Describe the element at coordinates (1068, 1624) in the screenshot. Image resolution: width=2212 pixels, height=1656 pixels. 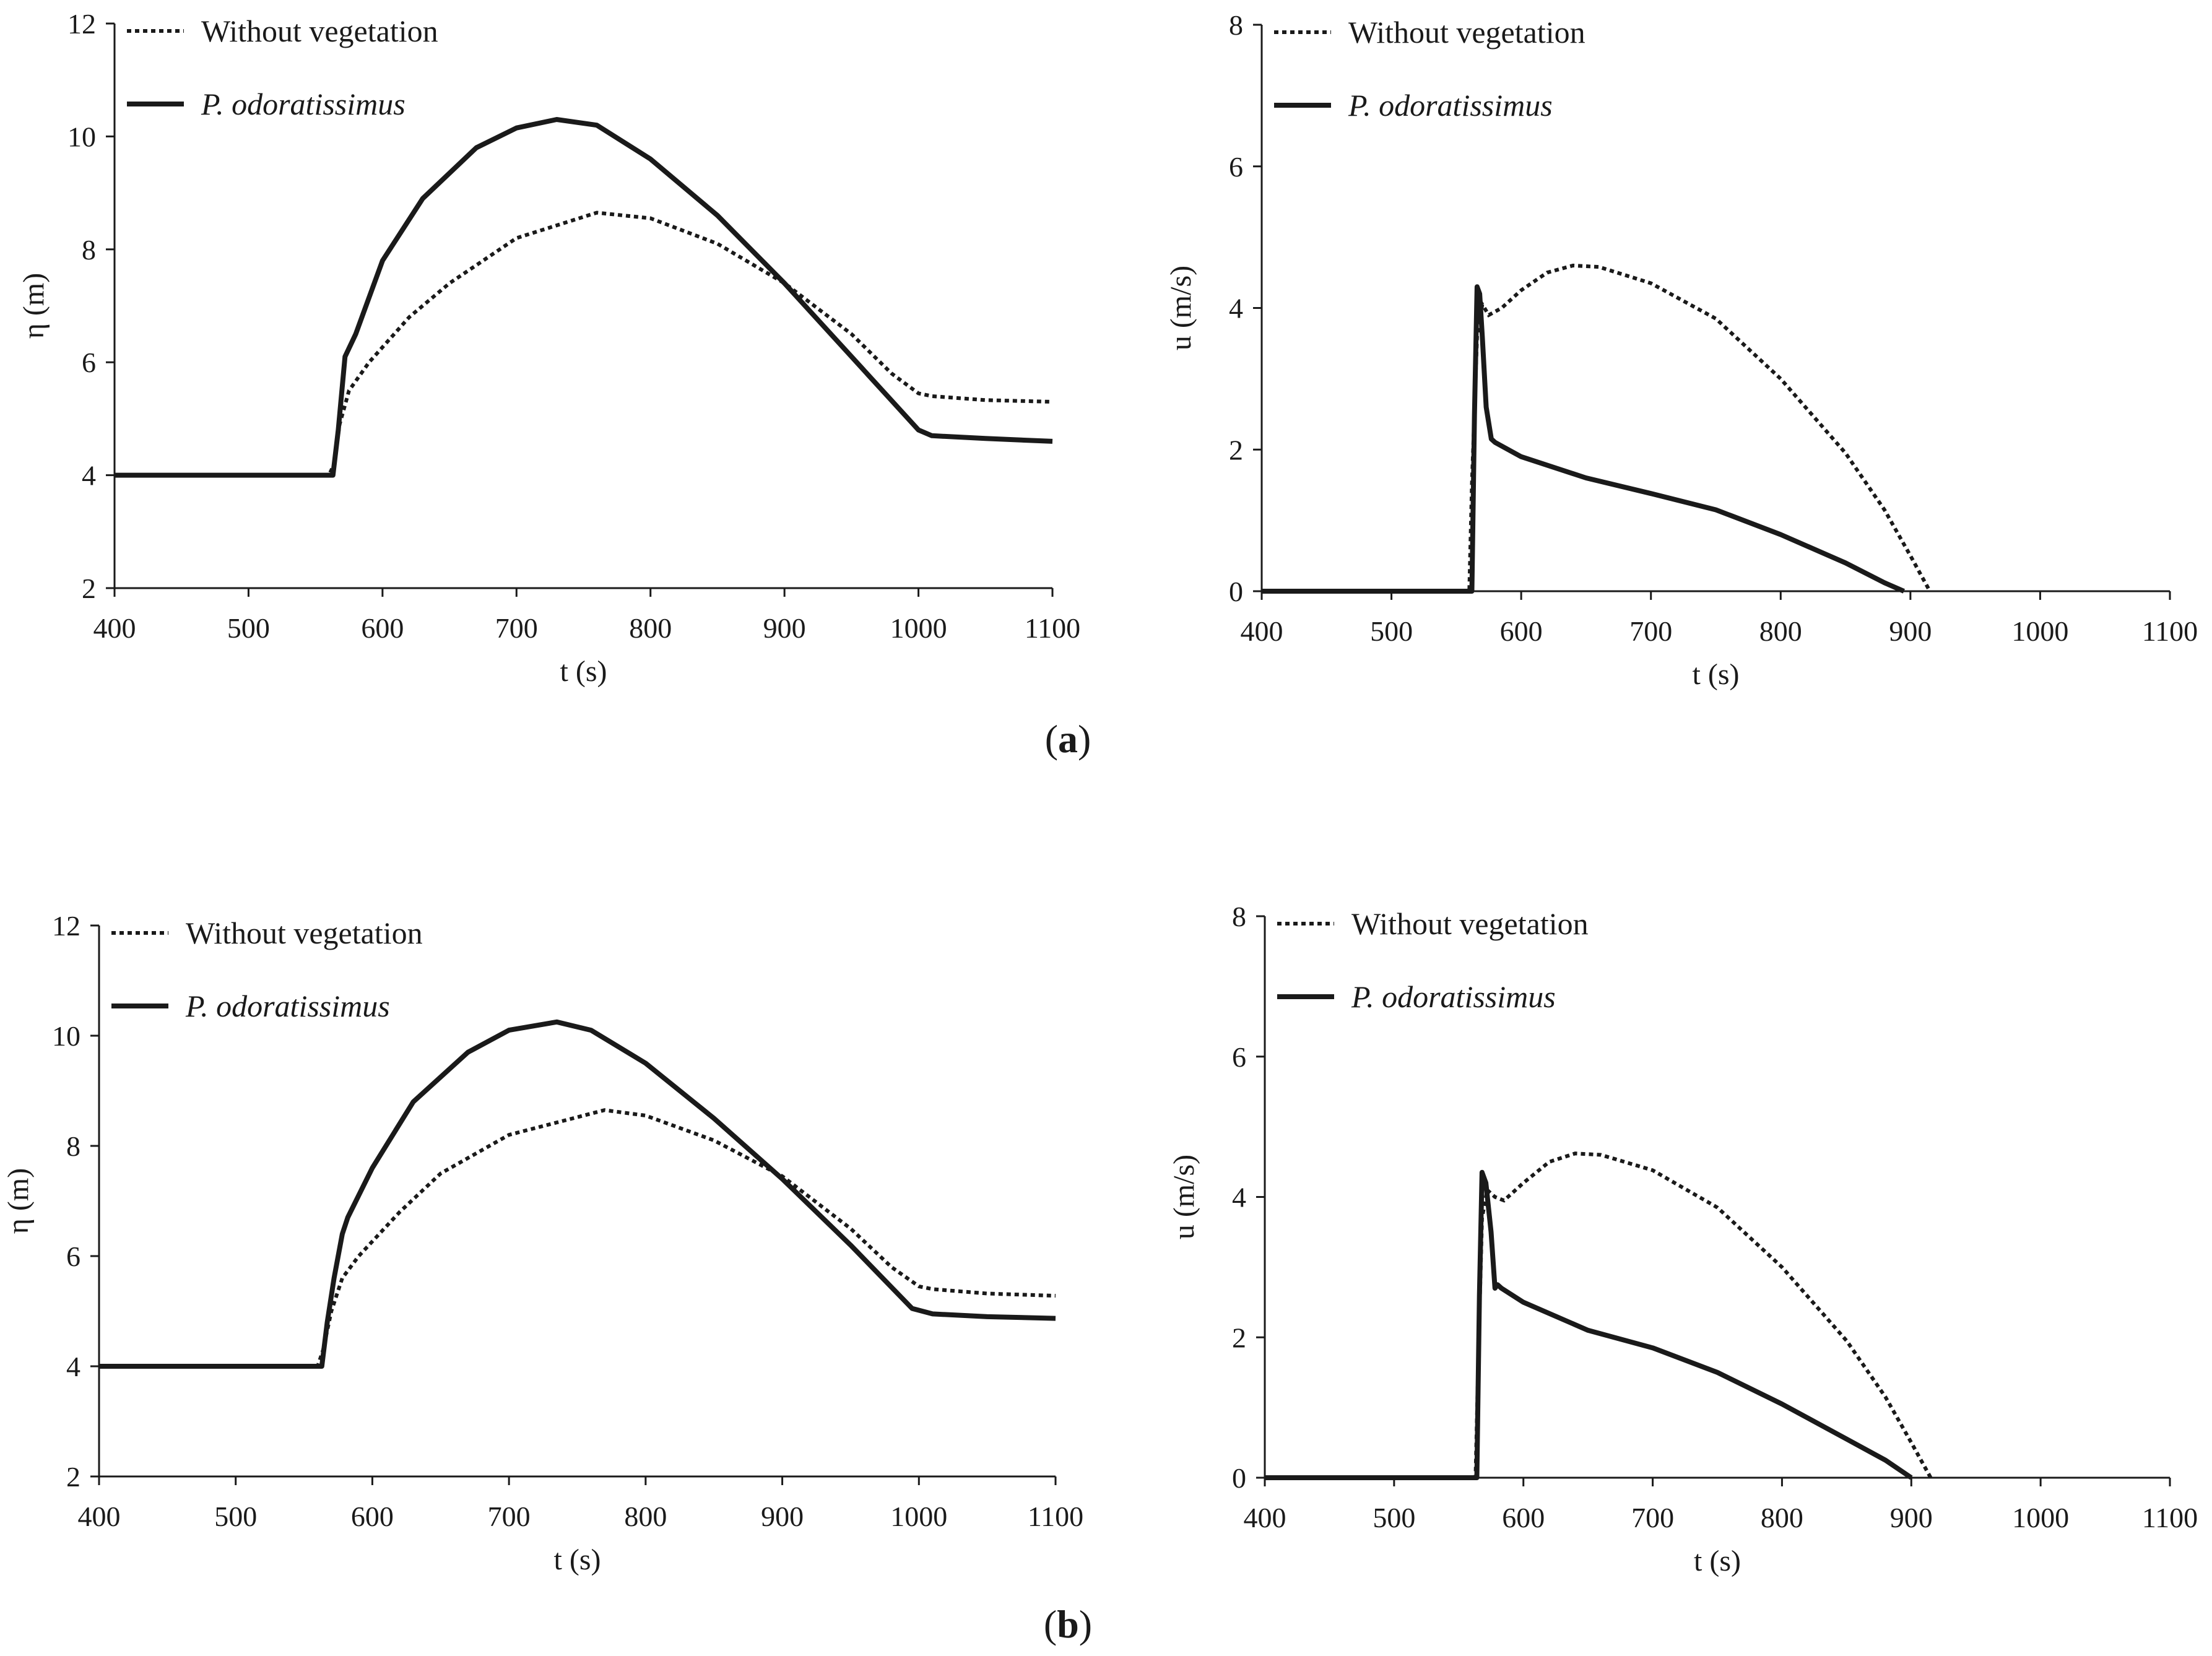
I see `figure-label-b: (b)` at that location.